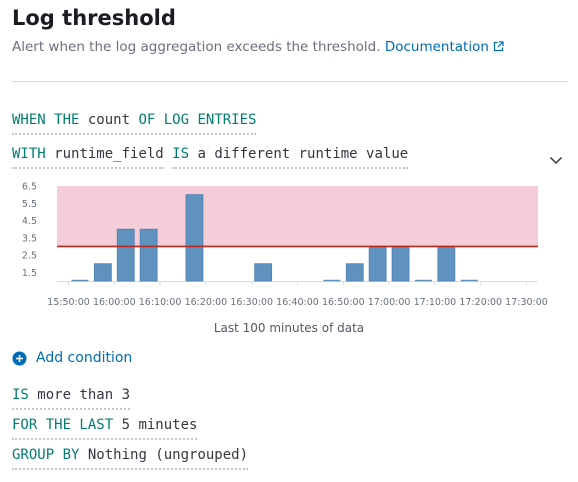 The height and width of the screenshot is (482, 578). What do you see at coordinates (46, 120) in the screenshot?
I see `when-keyword: WHEN THE` at bounding box center [46, 120].